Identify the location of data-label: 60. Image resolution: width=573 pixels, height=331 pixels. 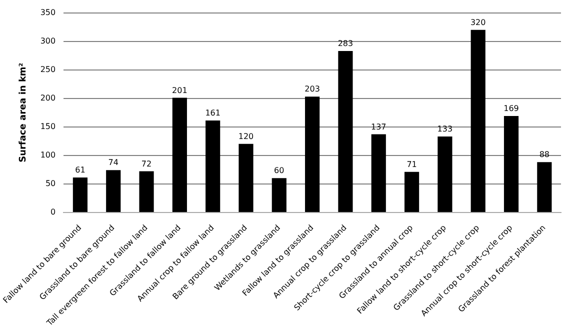
(279, 171).